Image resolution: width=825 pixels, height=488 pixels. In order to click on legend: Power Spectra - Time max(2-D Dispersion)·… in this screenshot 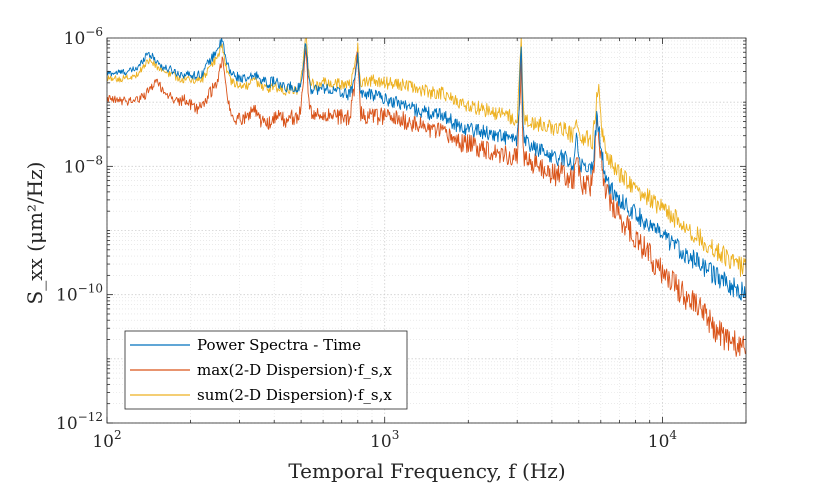, I will do `click(266, 370)`.